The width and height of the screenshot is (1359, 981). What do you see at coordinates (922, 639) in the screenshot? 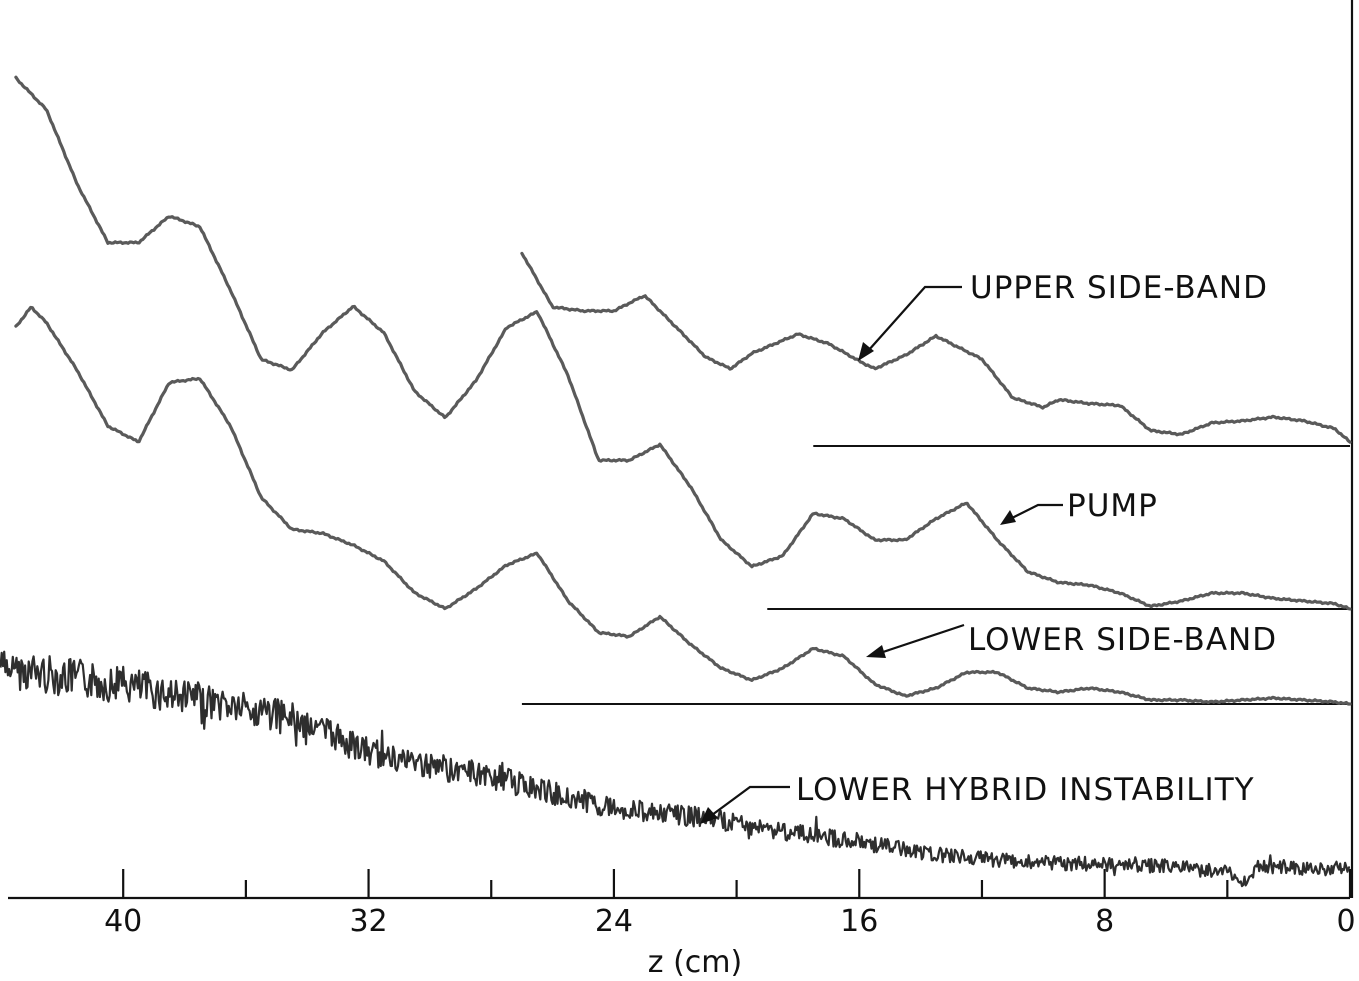
I see `lower-sideband-leader` at bounding box center [922, 639].